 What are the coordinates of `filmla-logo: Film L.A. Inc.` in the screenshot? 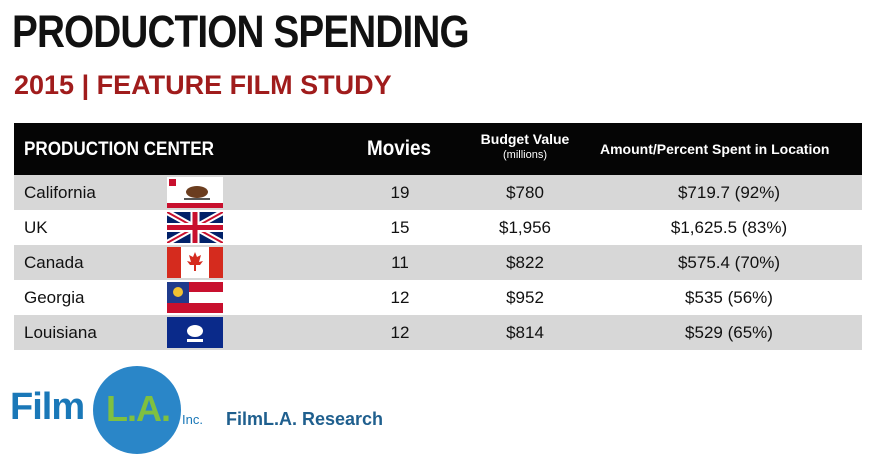 It's located at (110, 412).